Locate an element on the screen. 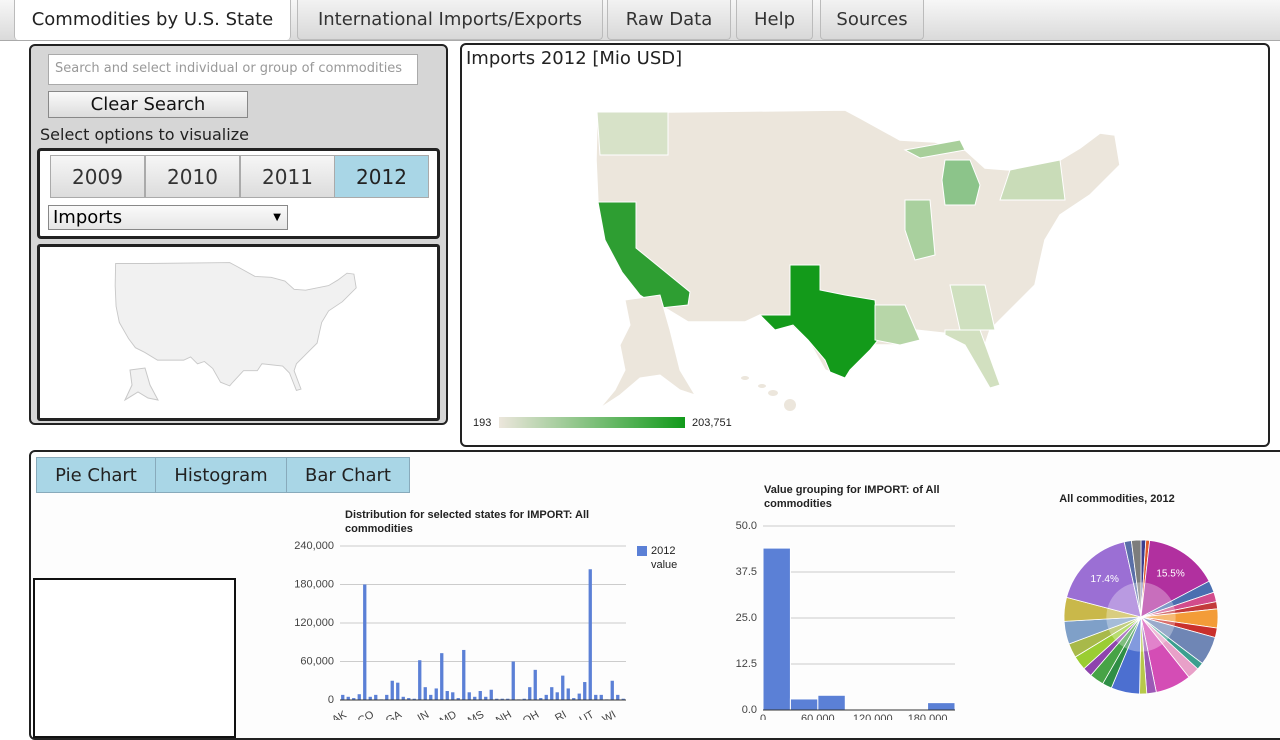 This screenshot has height=740, width=1280. chart-title: All commodities, 2012 is located at coordinates (1117, 499).